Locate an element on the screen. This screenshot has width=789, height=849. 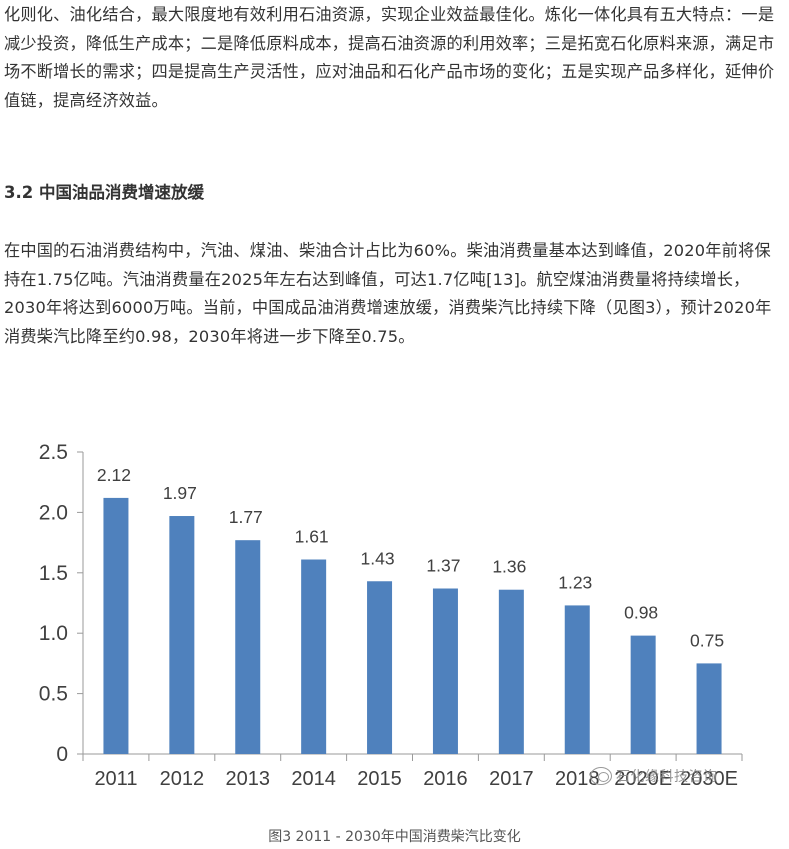
x-tick-label: 2014 is located at coordinates (313, 779).